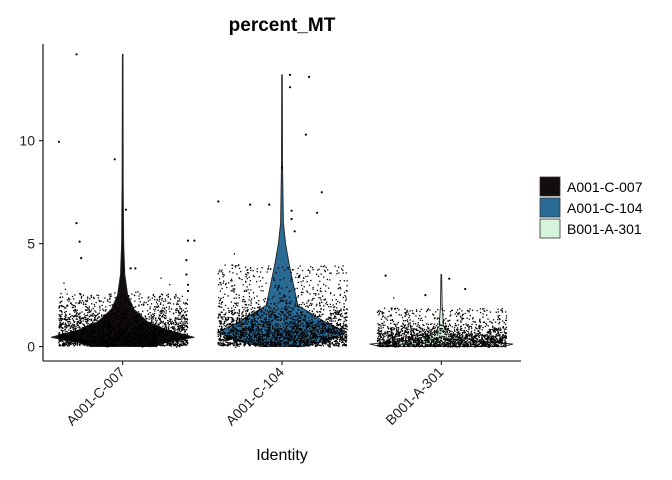 This screenshot has height=480, width=672. I want to click on x-tick-label: A001-C-104, so click(254, 396).